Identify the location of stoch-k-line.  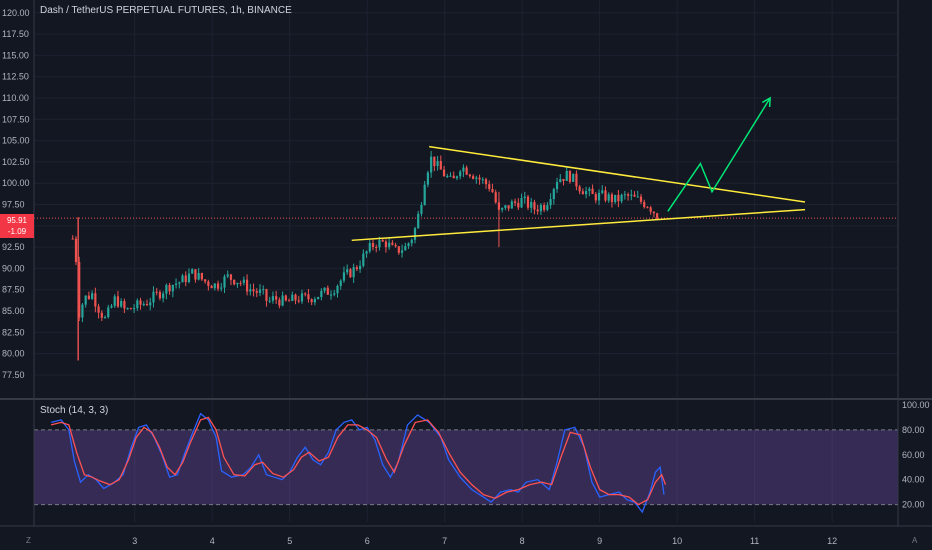
(357, 463).